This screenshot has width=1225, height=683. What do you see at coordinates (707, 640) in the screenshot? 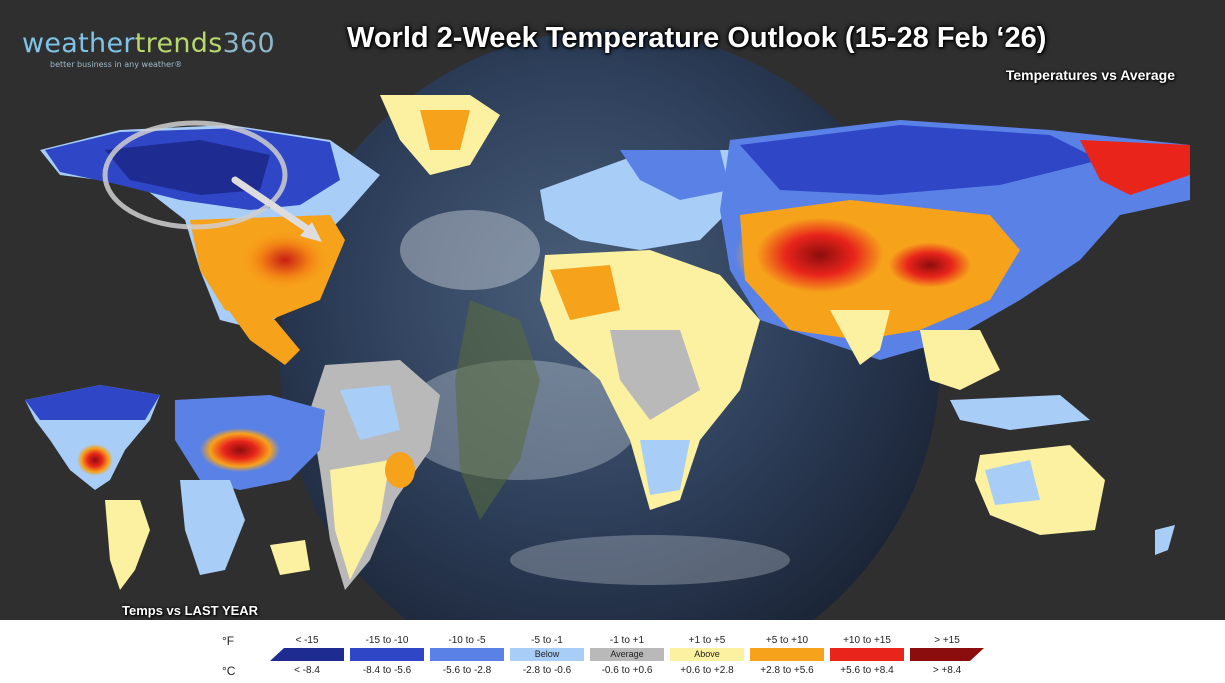
I see `legend-label-f: +1 to +5` at bounding box center [707, 640].